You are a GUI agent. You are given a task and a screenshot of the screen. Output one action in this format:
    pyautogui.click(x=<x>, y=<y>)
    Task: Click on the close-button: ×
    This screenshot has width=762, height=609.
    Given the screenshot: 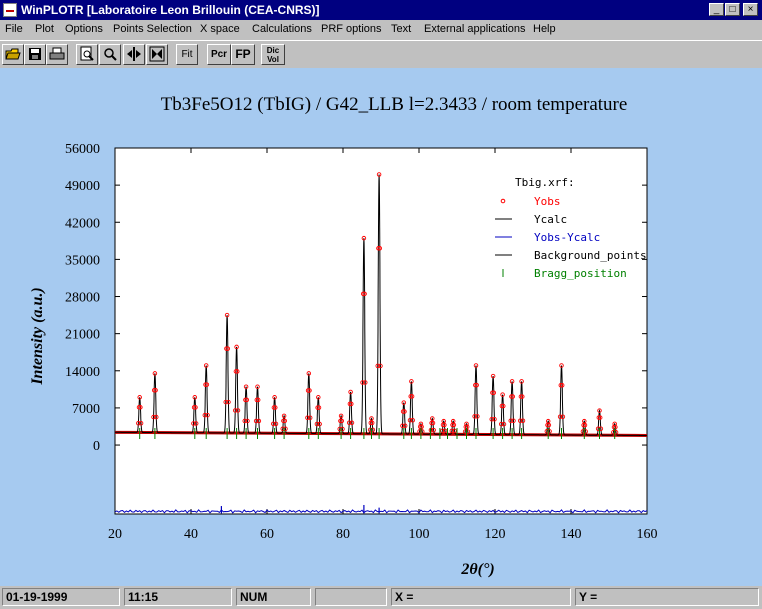 What is the action you would take?
    pyautogui.click(x=750, y=9)
    